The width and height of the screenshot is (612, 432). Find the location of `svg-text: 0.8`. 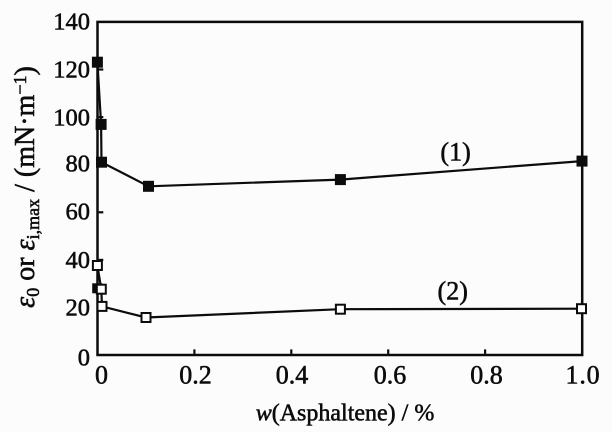

svg-text: 0.8 is located at coordinates (486, 374).